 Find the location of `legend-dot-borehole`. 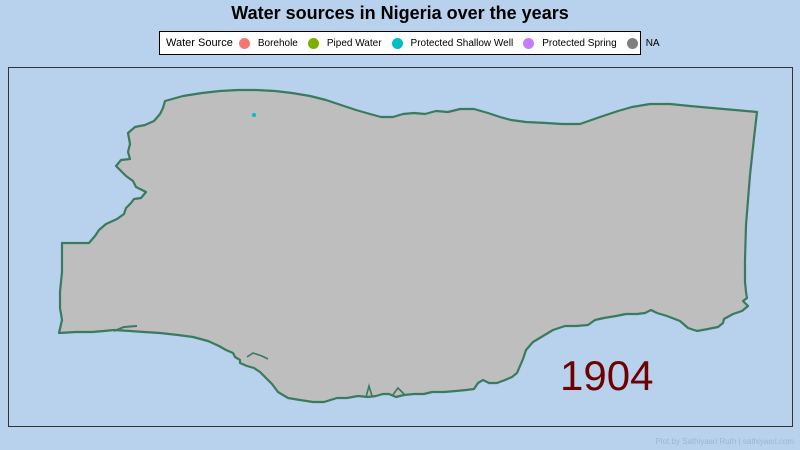

legend-dot-borehole is located at coordinates (244, 43).